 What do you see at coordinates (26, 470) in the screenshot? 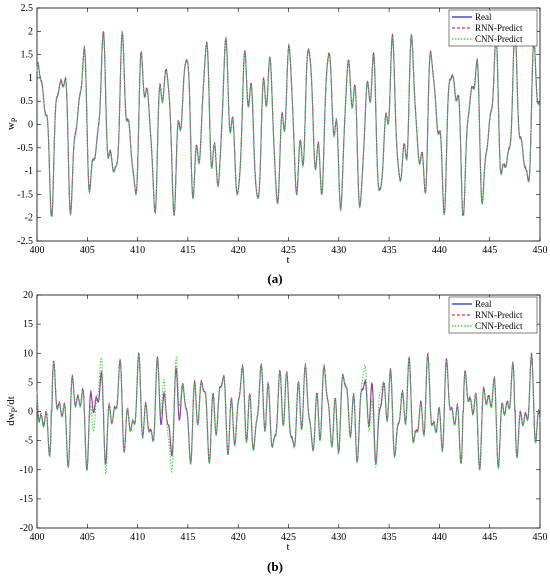
I see `y-tick-label: -10` at bounding box center [26, 470].